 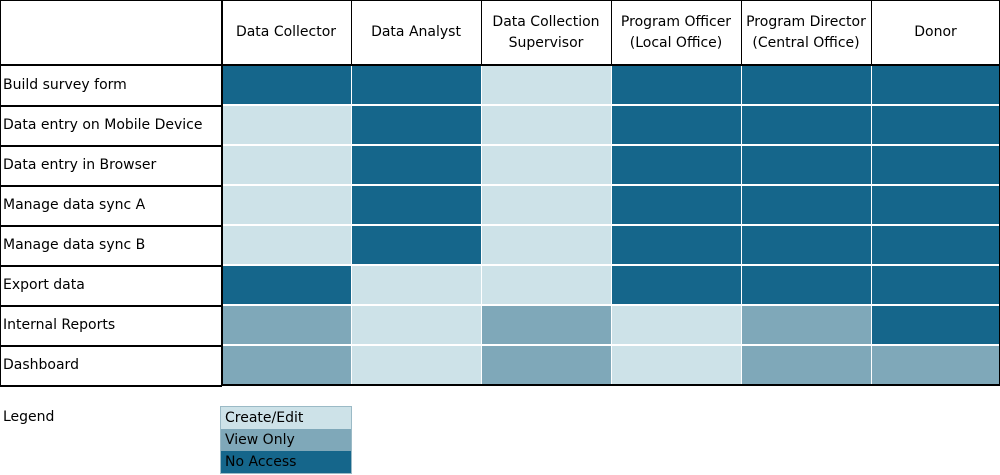 What do you see at coordinates (286, 440) in the screenshot?
I see `legend-item-view-only: View Only` at bounding box center [286, 440].